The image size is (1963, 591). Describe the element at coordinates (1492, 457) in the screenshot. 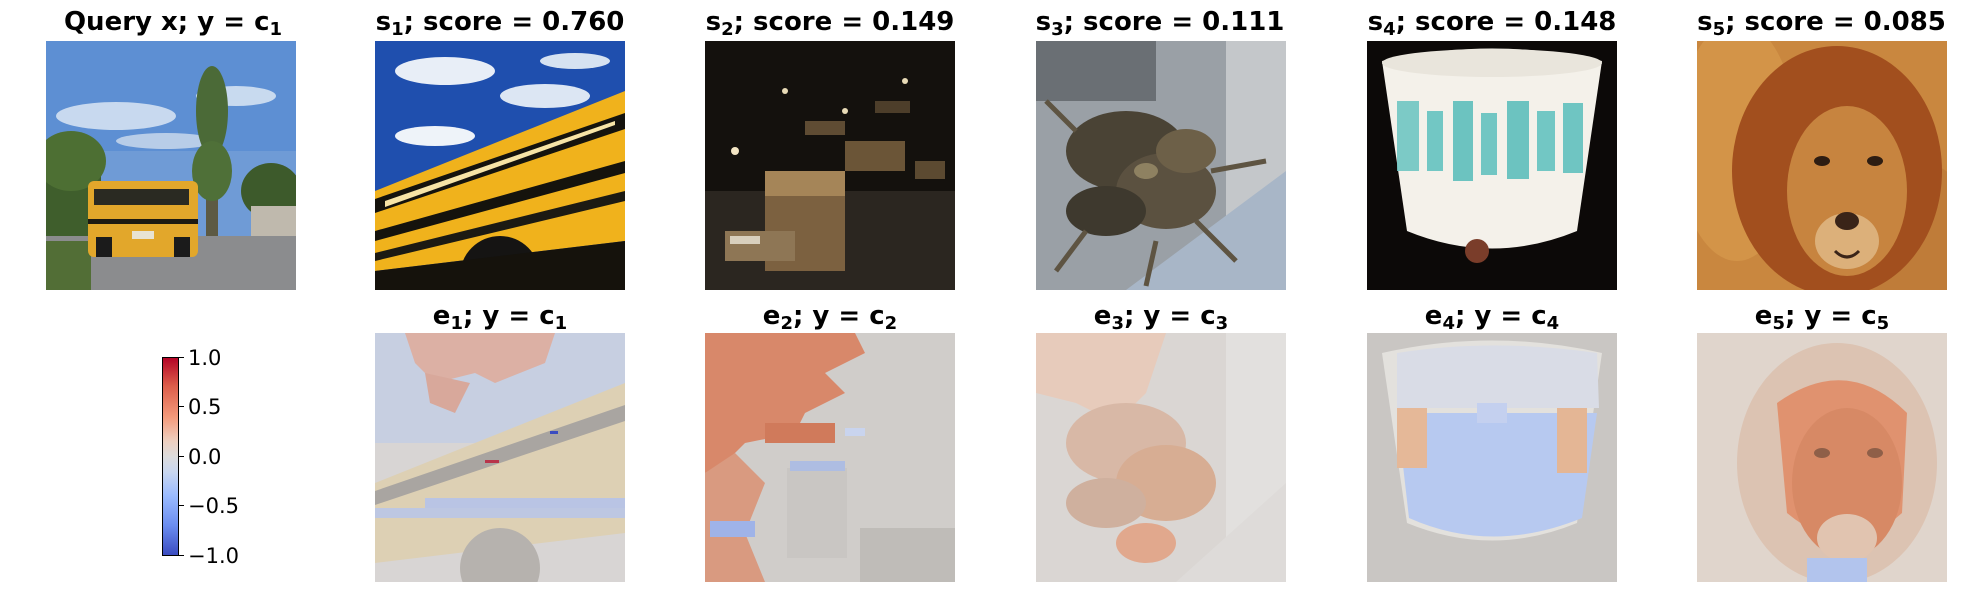

I see `e4-explanation-map` at that location.